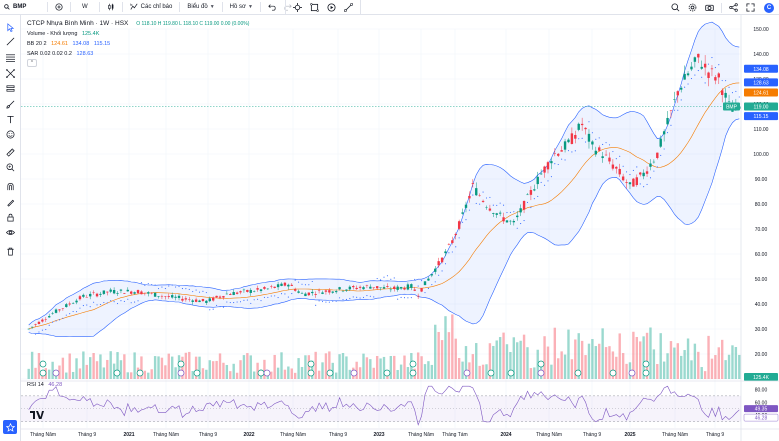 The width and height of the screenshot is (779, 441). I want to click on forecast-tool-button, so click(10, 88).